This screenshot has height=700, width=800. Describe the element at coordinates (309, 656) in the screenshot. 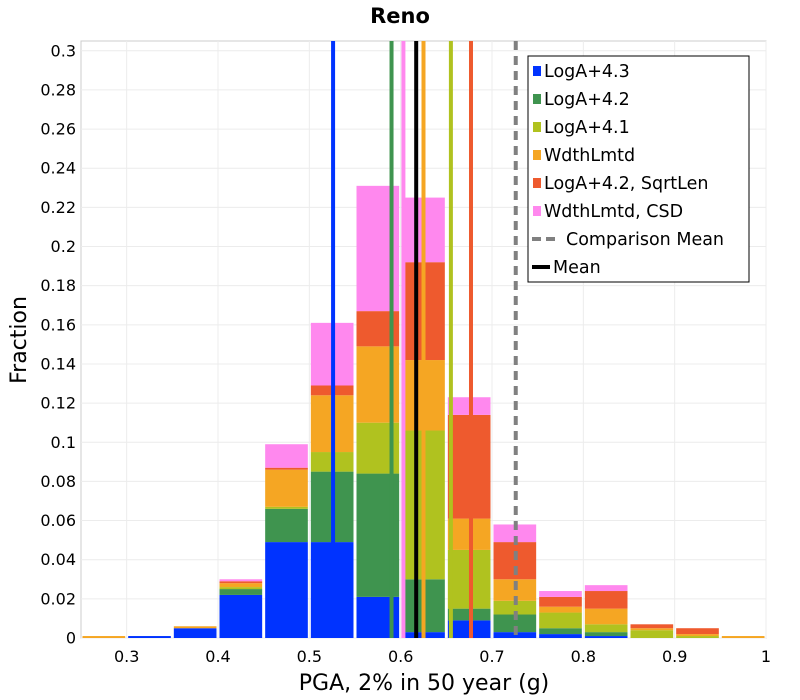

I see `x-tick-label: 0.5` at that location.